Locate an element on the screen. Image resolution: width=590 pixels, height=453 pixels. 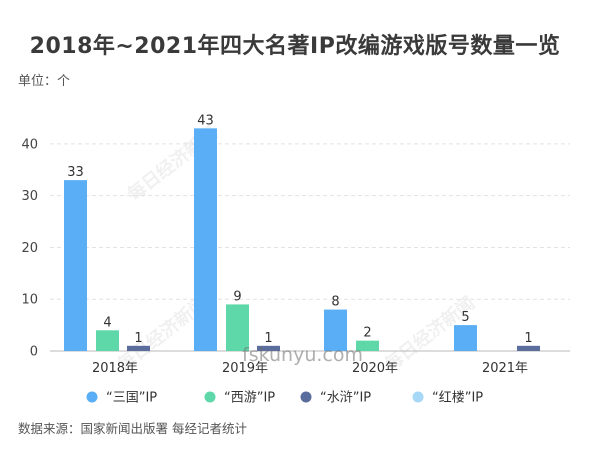
x-category-label: 2018年 is located at coordinates (115, 368).